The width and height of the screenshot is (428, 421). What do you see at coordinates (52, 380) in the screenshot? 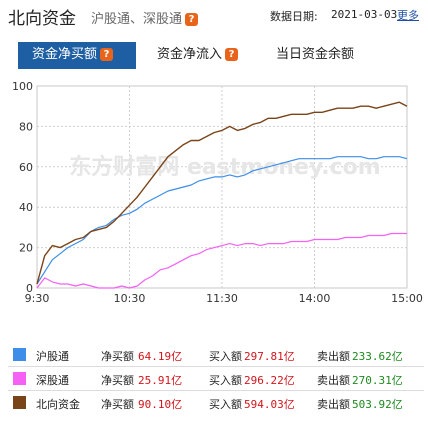
I see `legend-name: 深股通` at bounding box center [52, 380].